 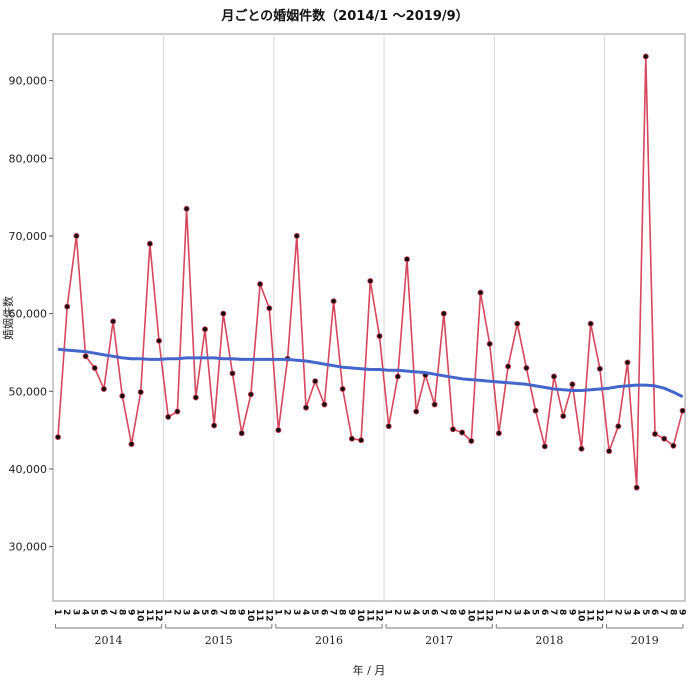 I want to click on chart-title: 月ごとの婚姻件数（2014/1 ～2019/9）, so click(x=344, y=16).